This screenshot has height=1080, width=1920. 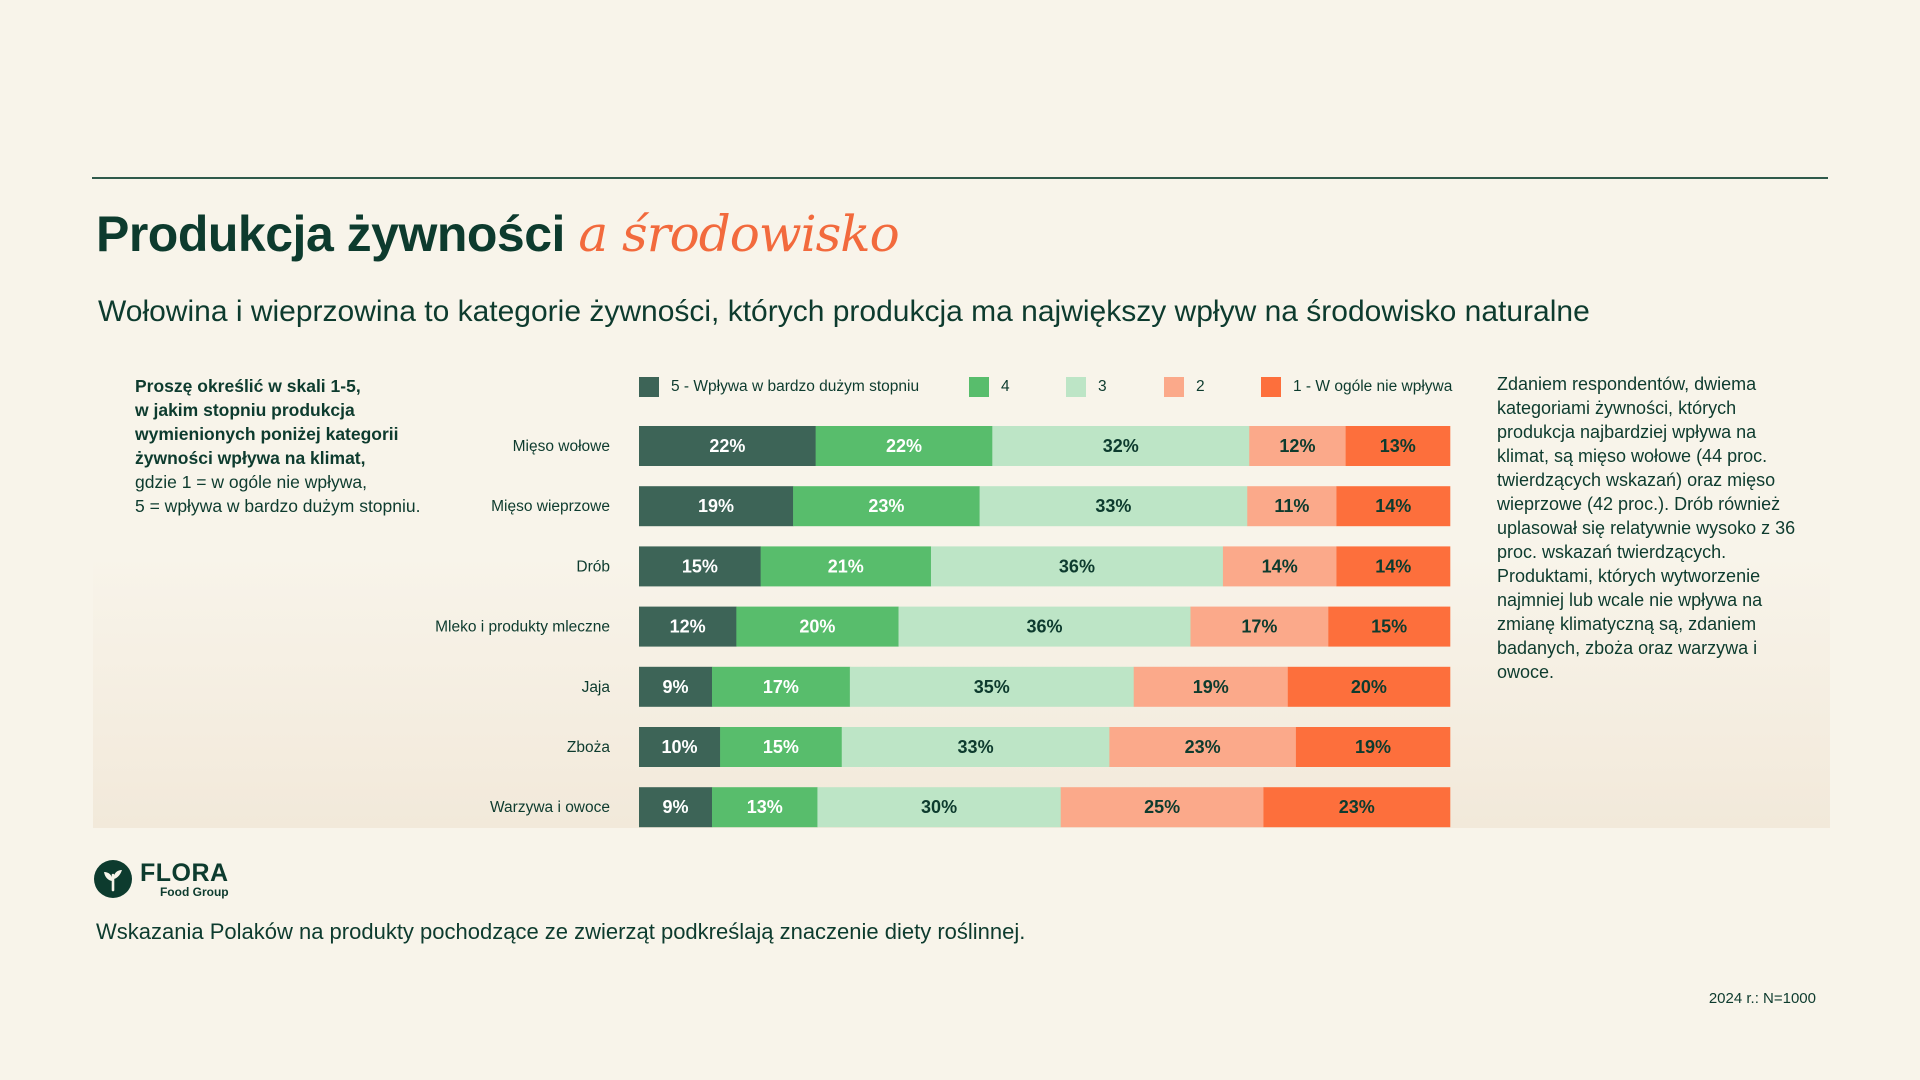 I want to click on question-bold-line: wymienionych poniżej kategorii, so click(x=267, y=434).